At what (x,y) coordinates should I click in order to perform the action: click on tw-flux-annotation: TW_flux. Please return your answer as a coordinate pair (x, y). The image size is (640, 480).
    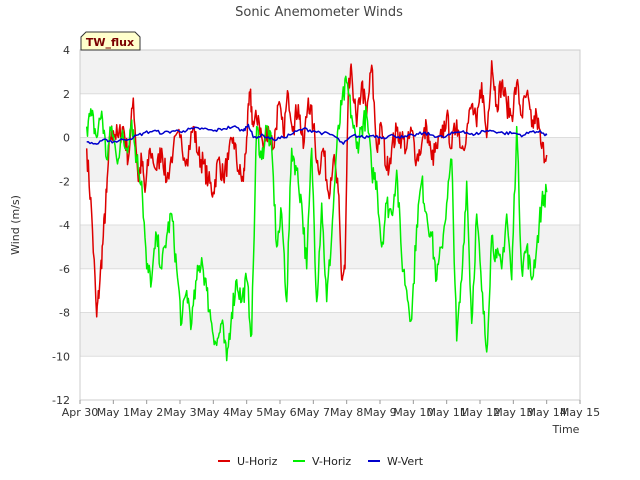
    Looking at the image, I should click on (110, 41).